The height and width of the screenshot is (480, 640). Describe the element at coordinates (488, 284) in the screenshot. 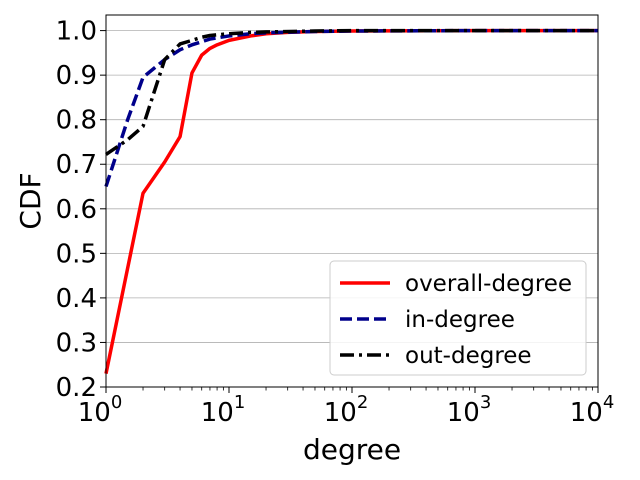

I see `legend-label-overall-degree: overall-degree` at that location.